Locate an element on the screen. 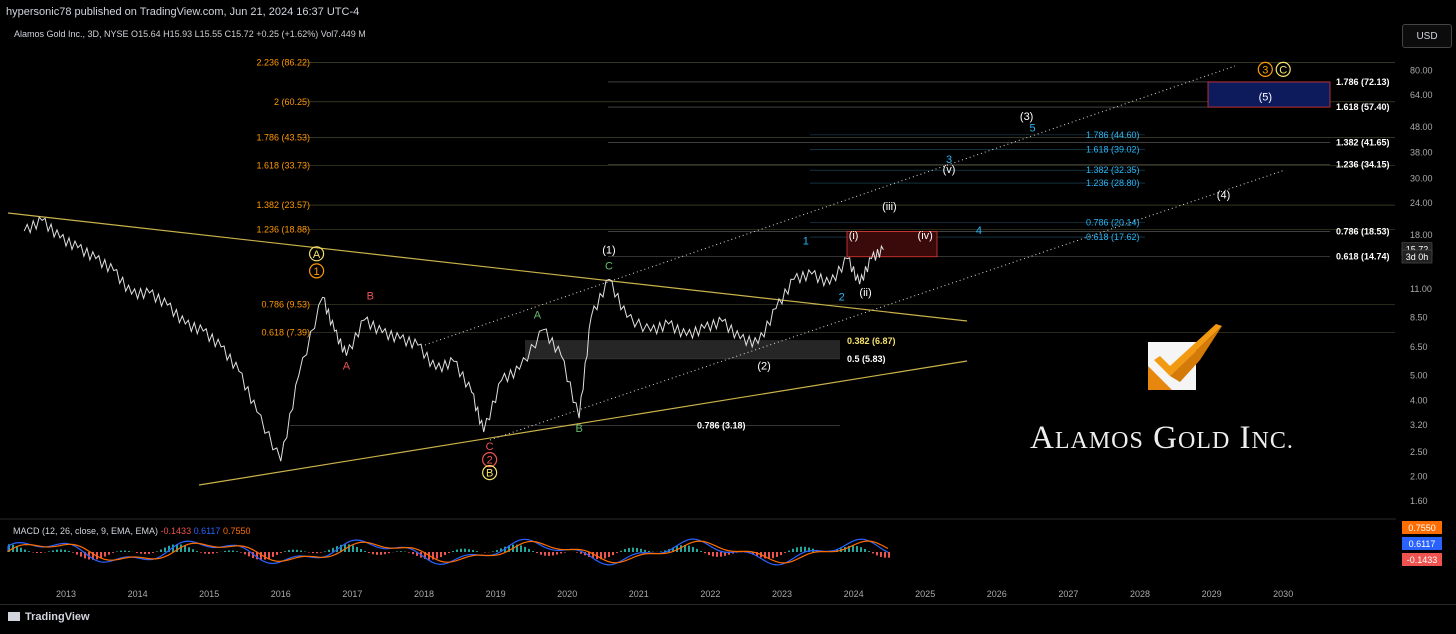 The image size is (1456, 634). y-tick-label: 30.00 is located at coordinates (1421, 179).